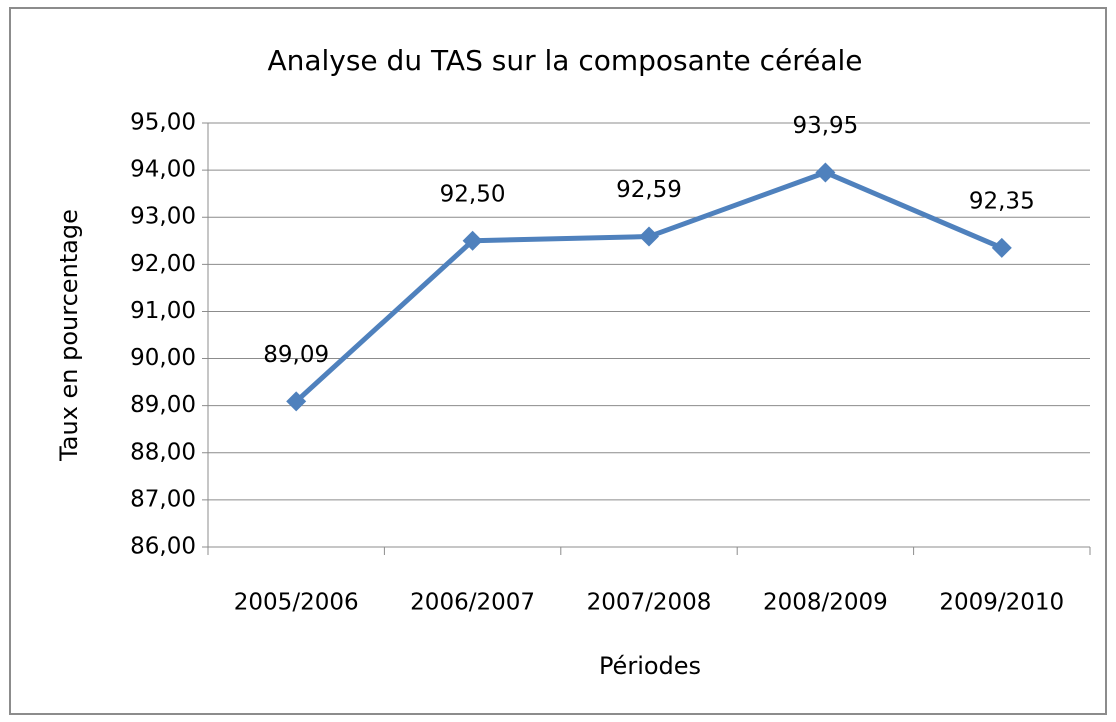  I want to click on data-label: 92,35, so click(1002, 201).